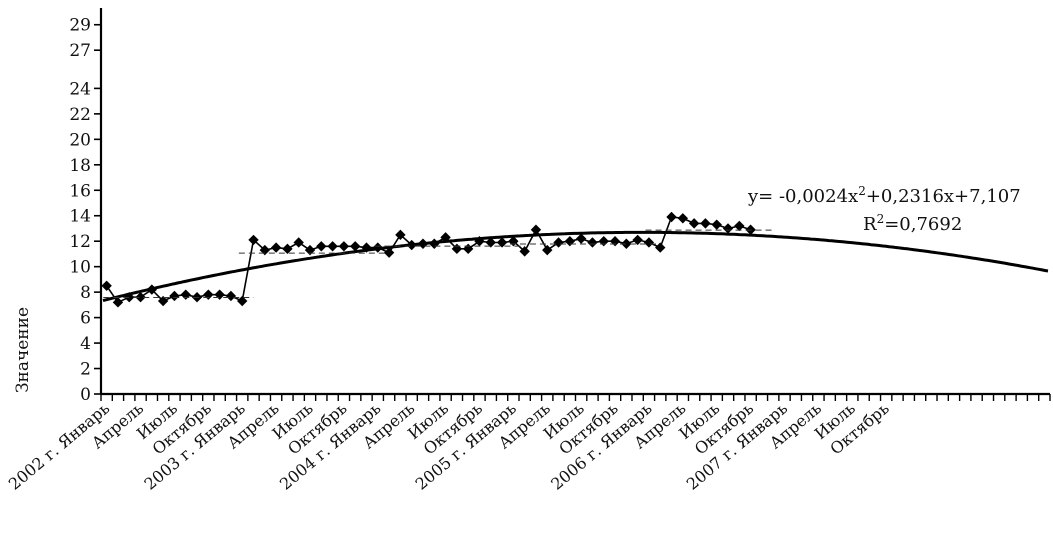 This screenshot has width=1053, height=550. I want to click on y-tick-label: 22, so click(80, 115).